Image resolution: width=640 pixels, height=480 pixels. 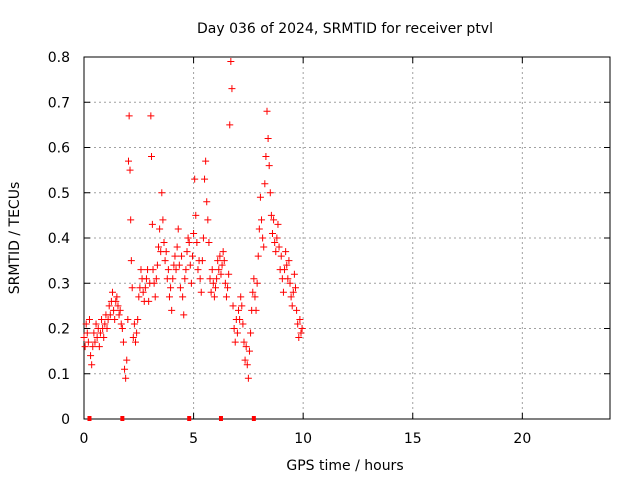 I want to click on y-tick-label: 0.2, so click(x=59, y=330).